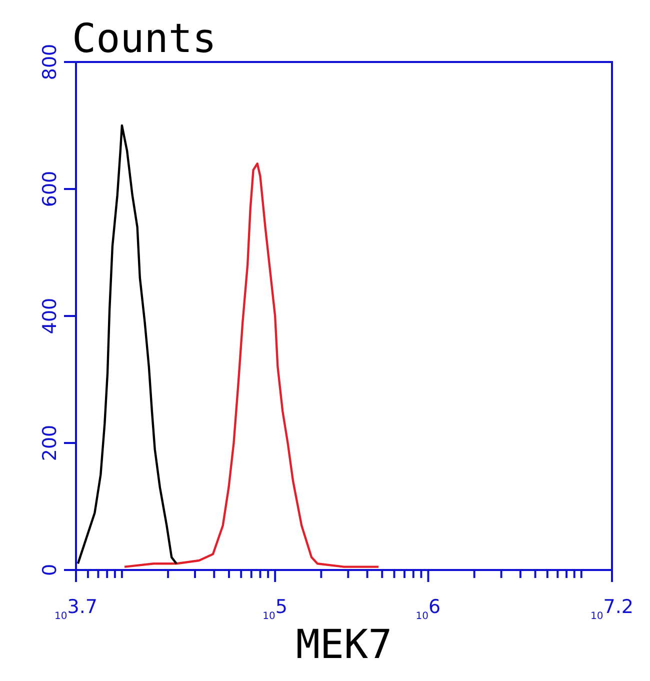 The height and width of the screenshot is (681, 650). What do you see at coordinates (144, 39) in the screenshot?
I see `chart-title: Counts` at bounding box center [144, 39].